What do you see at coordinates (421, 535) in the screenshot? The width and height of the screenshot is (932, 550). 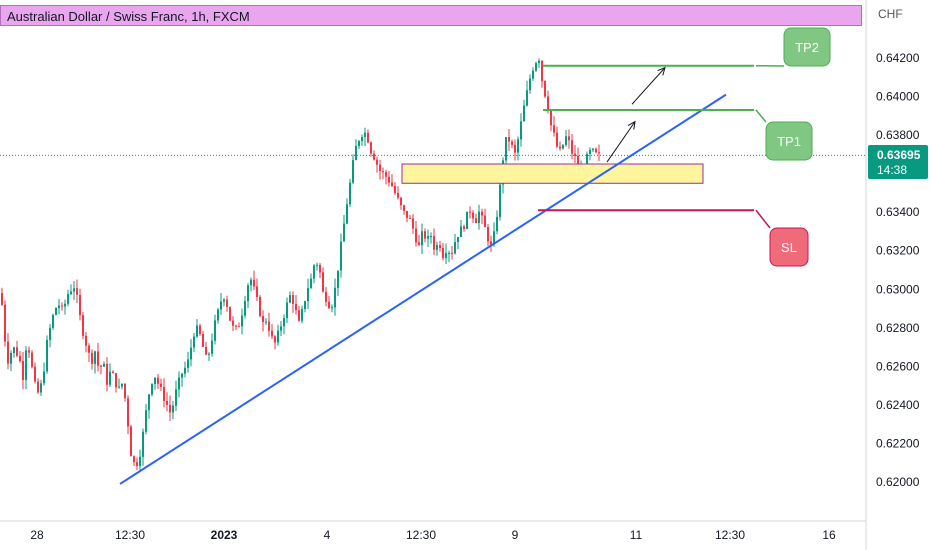 I see `x-tick-label: 12:30` at bounding box center [421, 535].